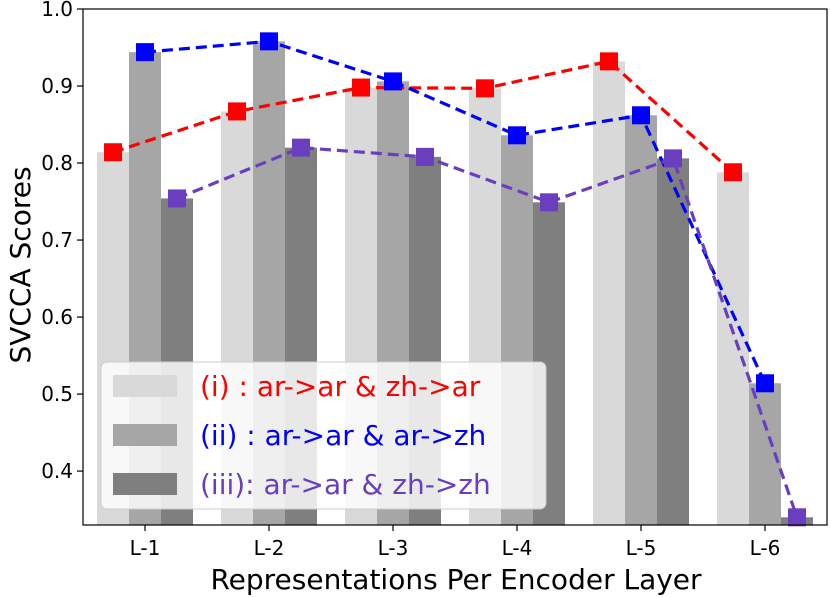 The height and width of the screenshot is (597, 830). I want to click on y-tick-label: 0.4, so click(57, 471).